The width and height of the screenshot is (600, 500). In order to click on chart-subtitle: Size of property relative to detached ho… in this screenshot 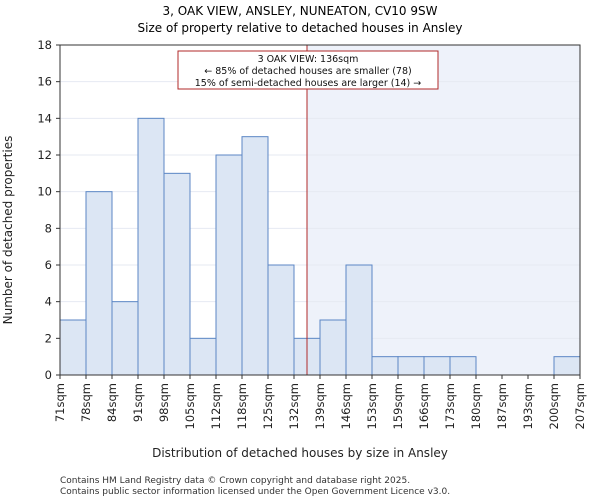, I will do `click(300, 28)`.